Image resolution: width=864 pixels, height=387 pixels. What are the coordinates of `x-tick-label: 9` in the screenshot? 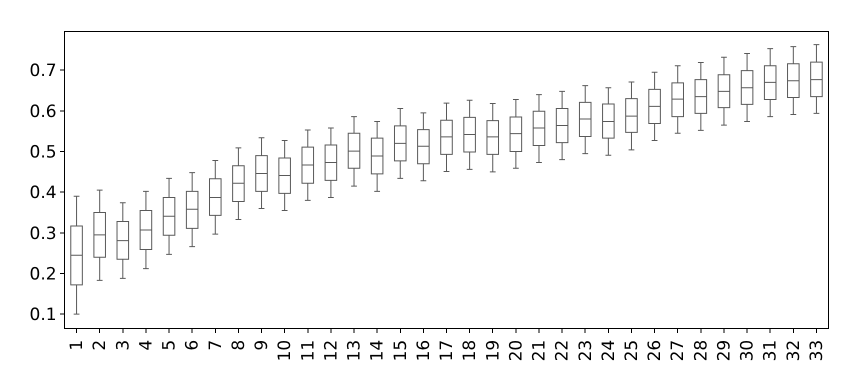 It's located at (262, 345).